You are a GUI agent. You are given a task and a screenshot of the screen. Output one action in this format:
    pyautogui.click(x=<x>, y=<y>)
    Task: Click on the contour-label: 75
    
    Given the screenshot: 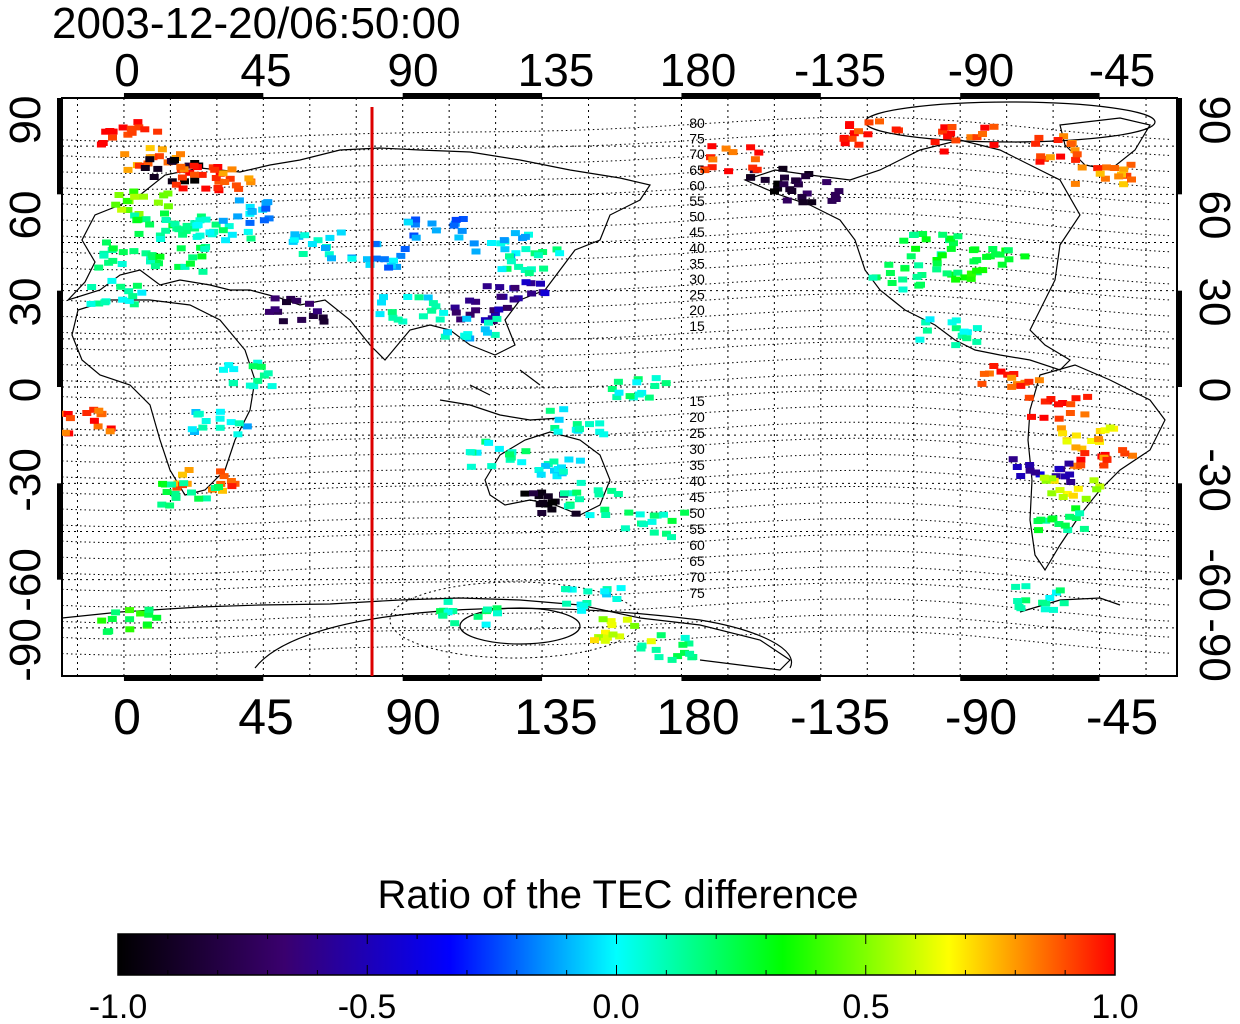 What is the action you would take?
    pyautogui.click(x=697, y=593)
    